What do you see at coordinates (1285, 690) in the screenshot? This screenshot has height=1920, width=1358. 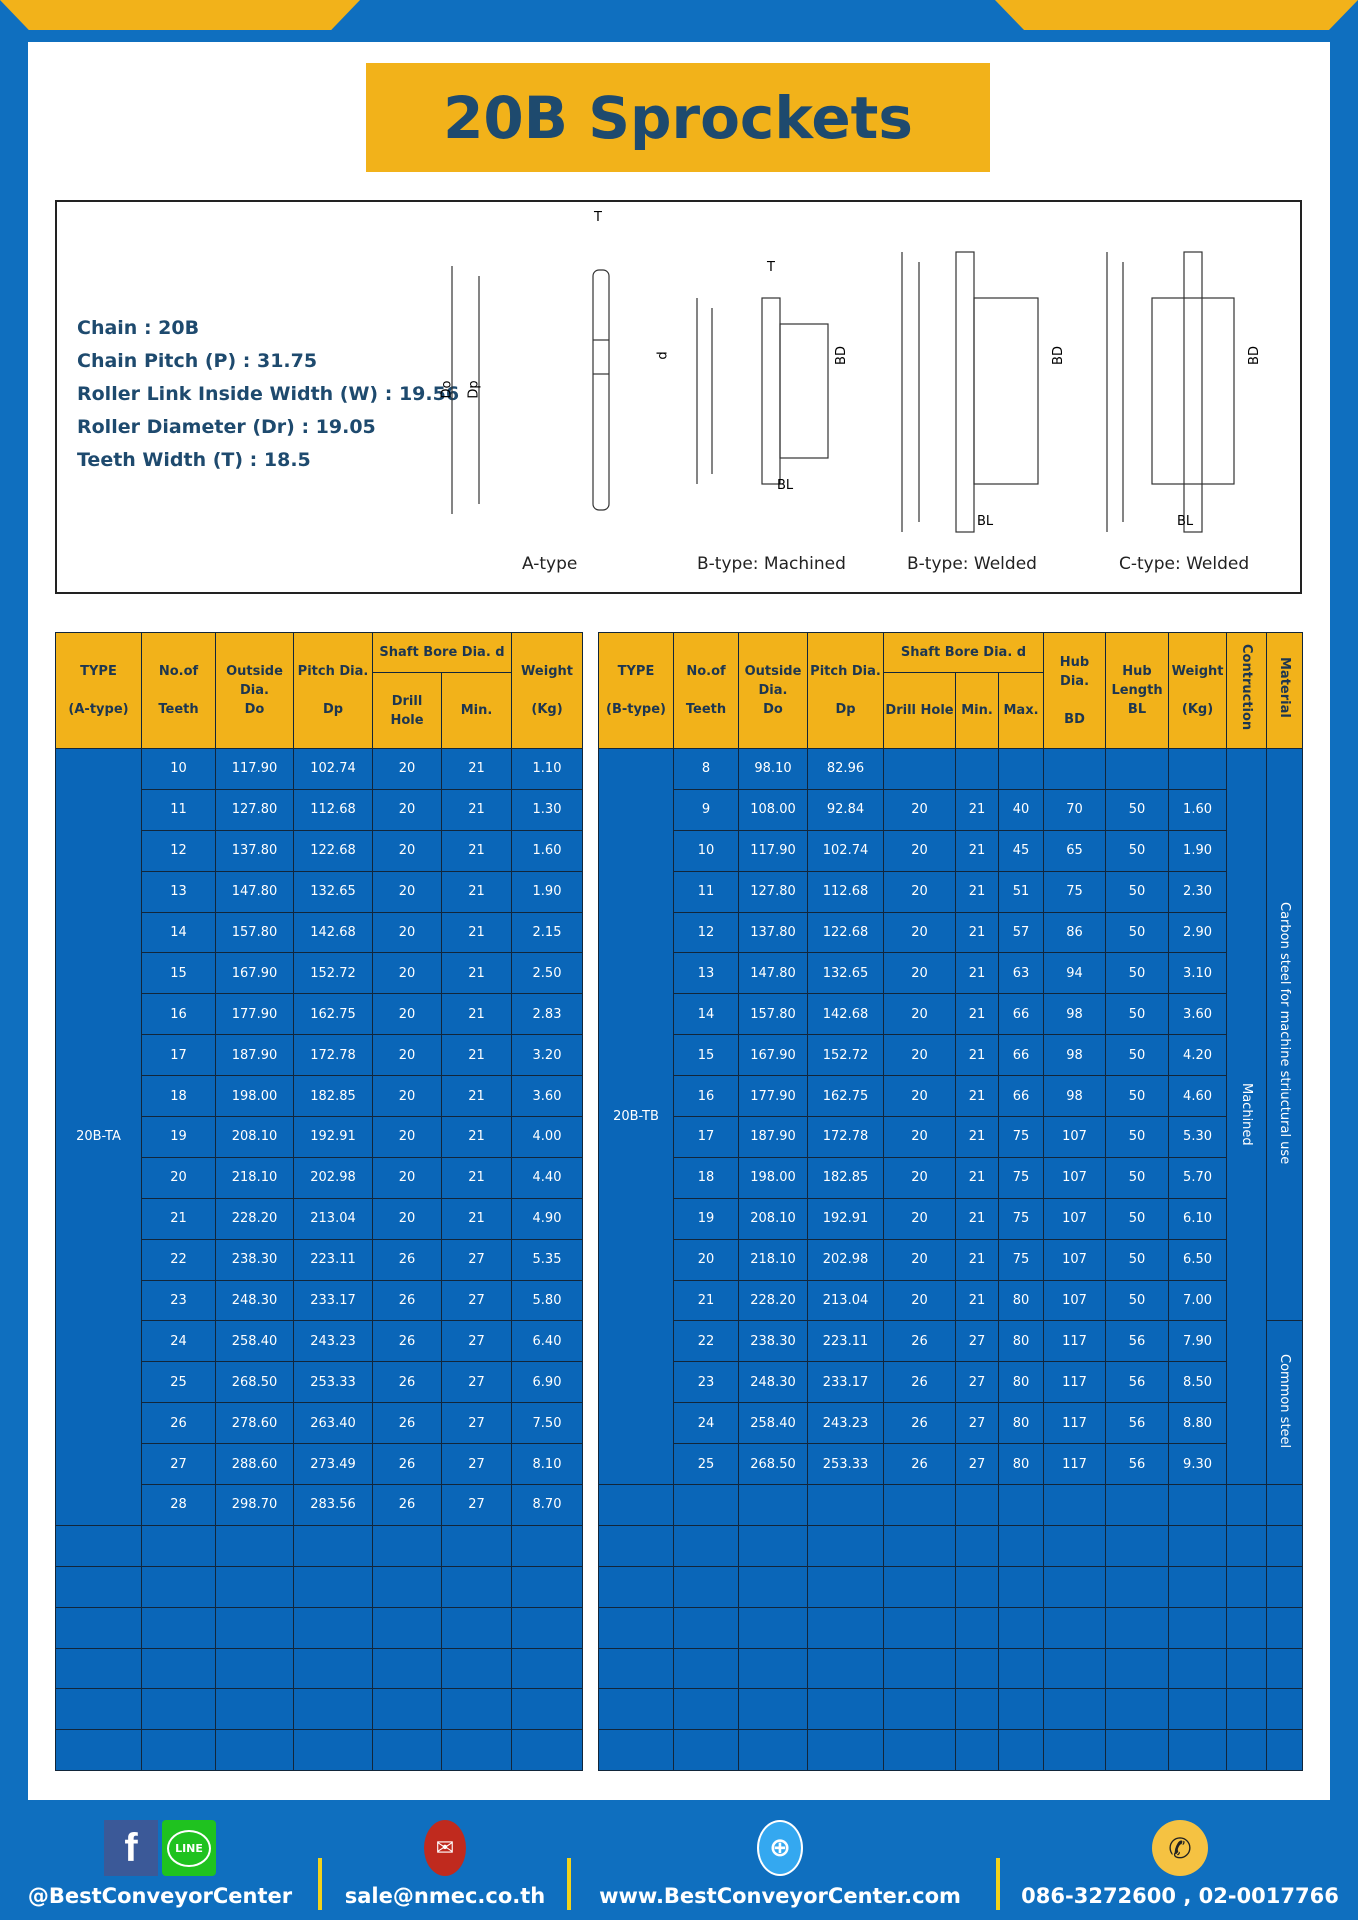 I see `header-material: Material` at bounding box center [1285, 690].